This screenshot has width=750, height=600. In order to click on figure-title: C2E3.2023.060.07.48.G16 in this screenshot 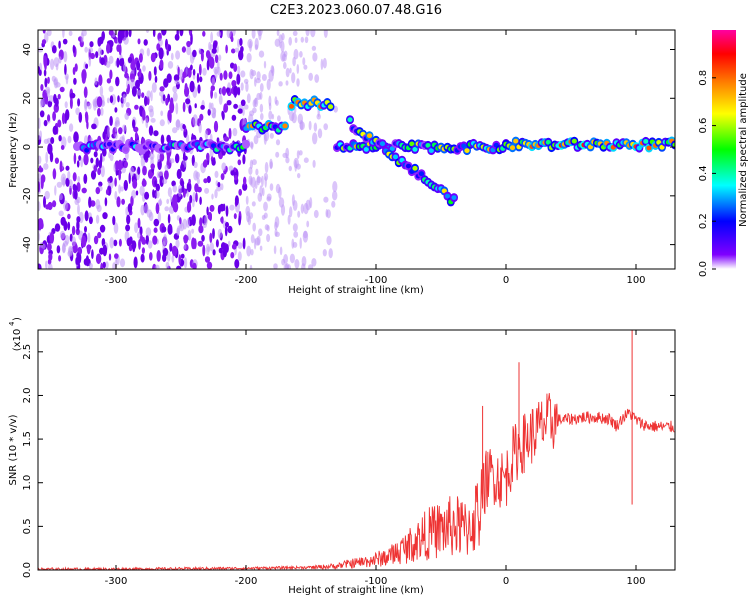, I will do `click(356, 10)`.